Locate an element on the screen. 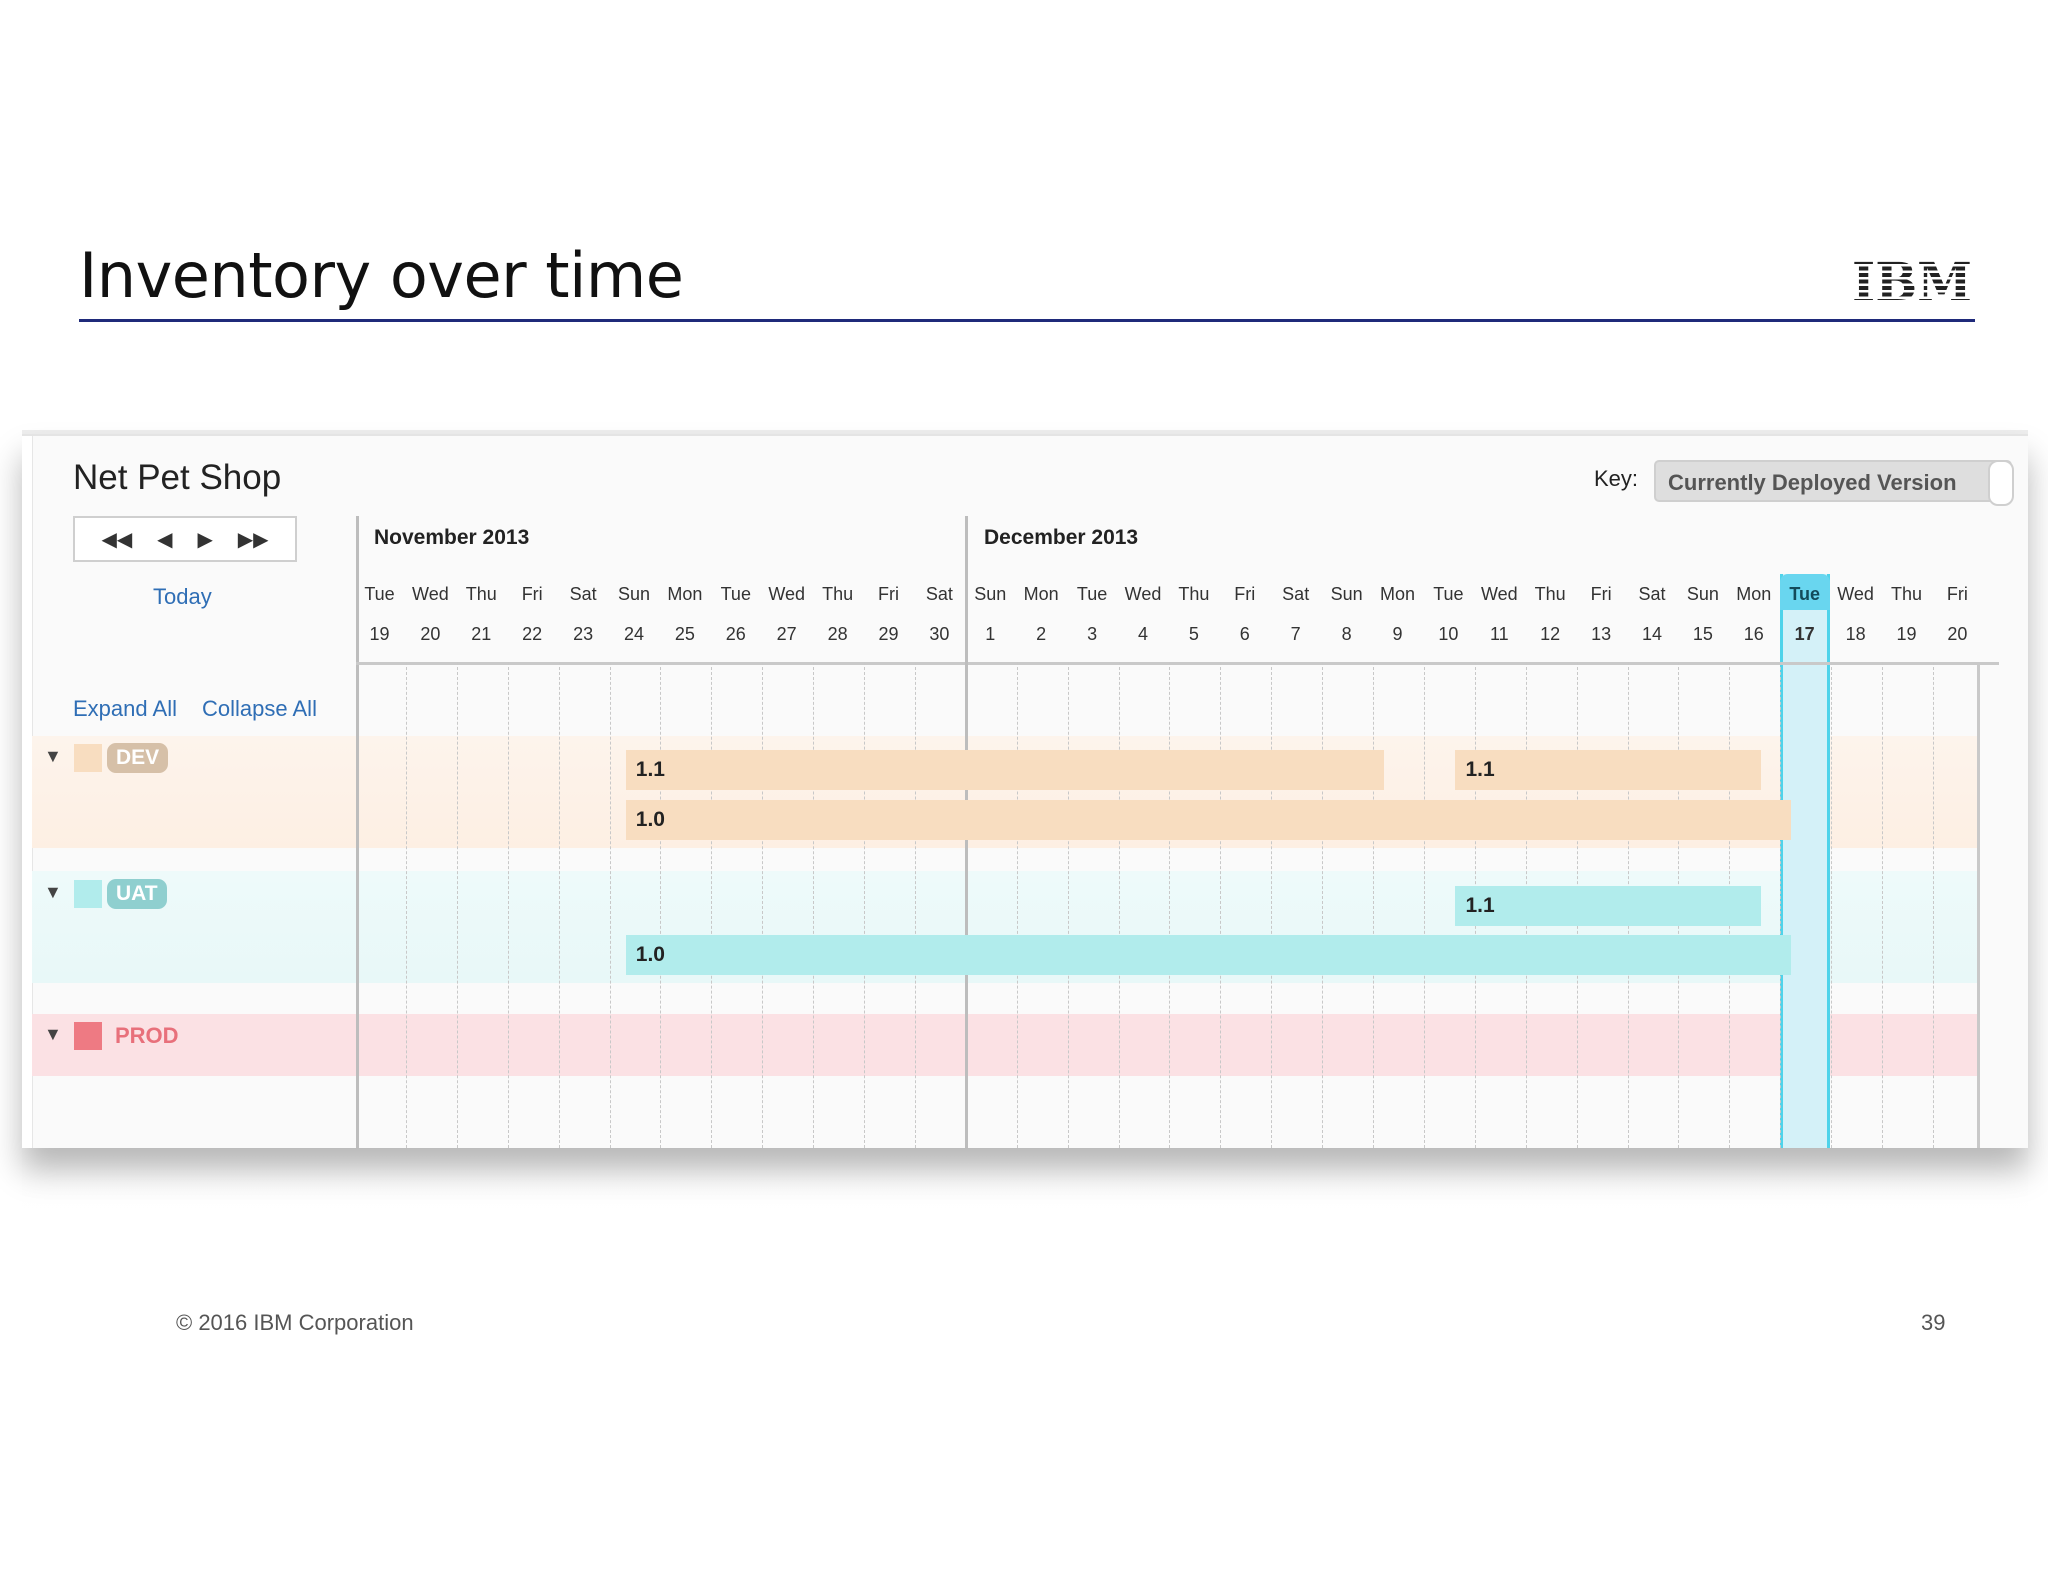 This screenshot has height=1582, width=2048. first-page-icon: ◀◀ is located at coordinates (117, 539).